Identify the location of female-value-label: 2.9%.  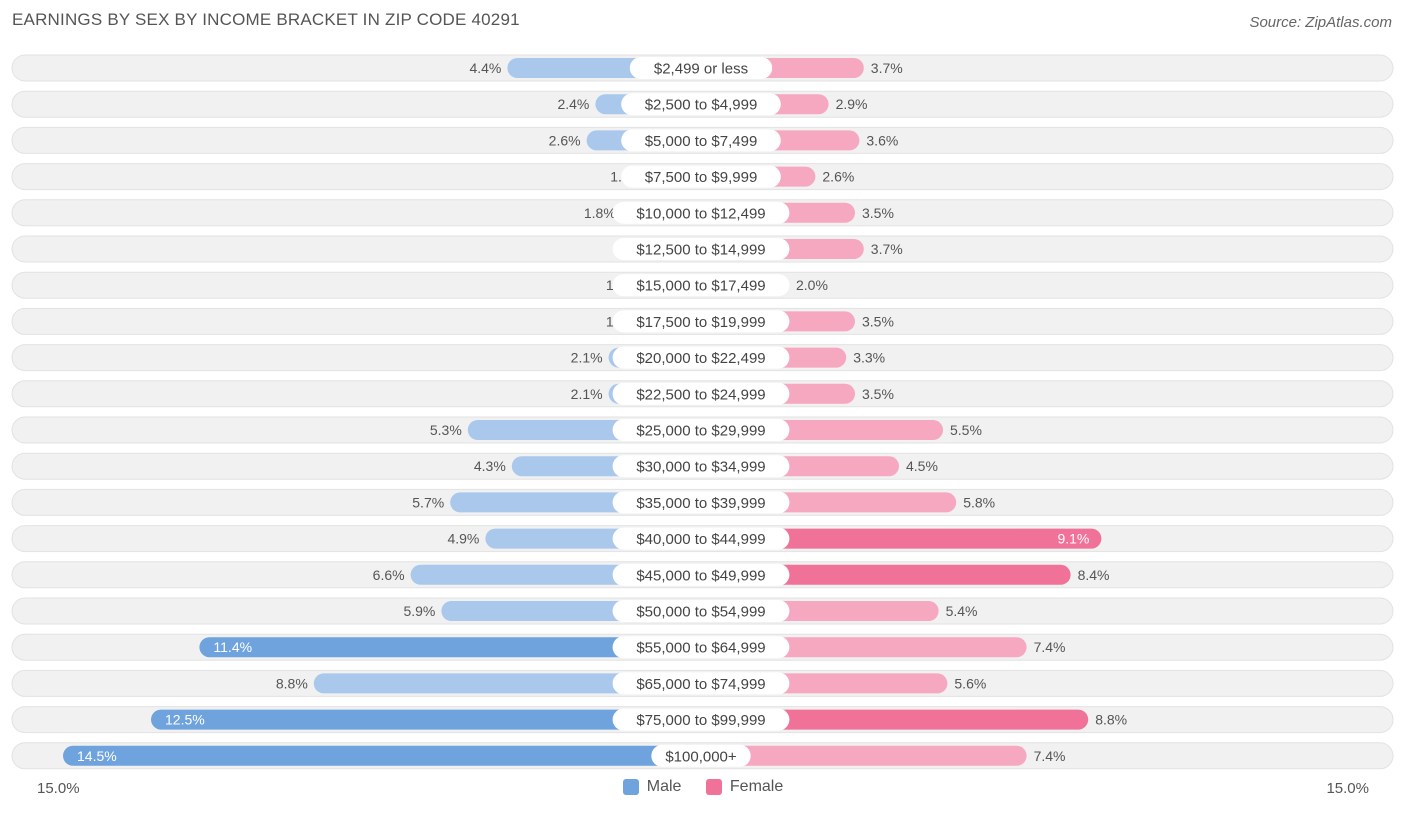
(852, 104).